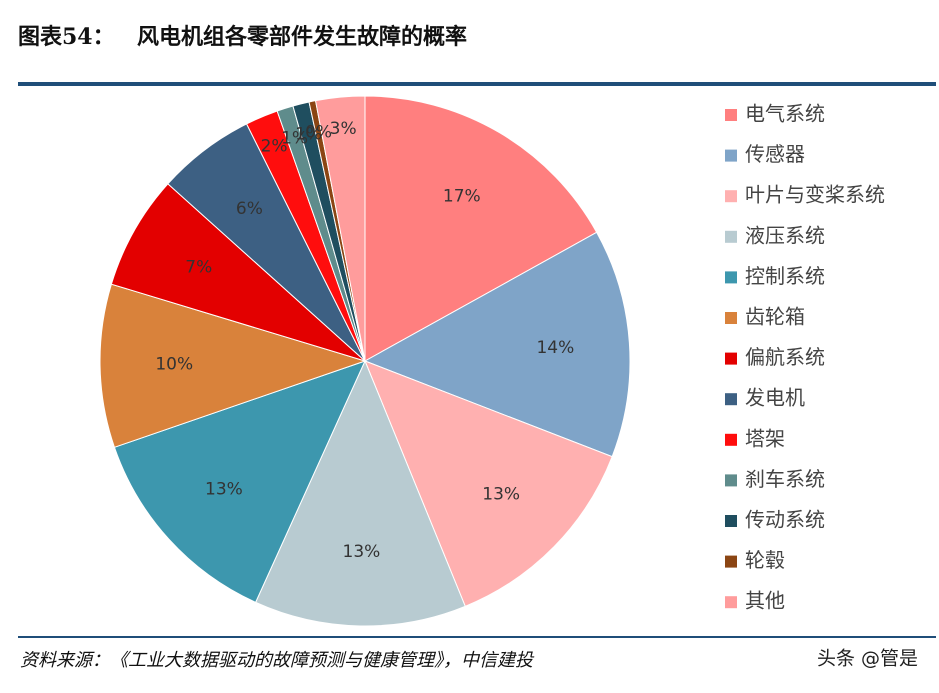 The width and height of the screenshot is (939, 693). Describe the element at coordinates (765, 601) in the screenshot. I see `legend-label: 其他` at that location.